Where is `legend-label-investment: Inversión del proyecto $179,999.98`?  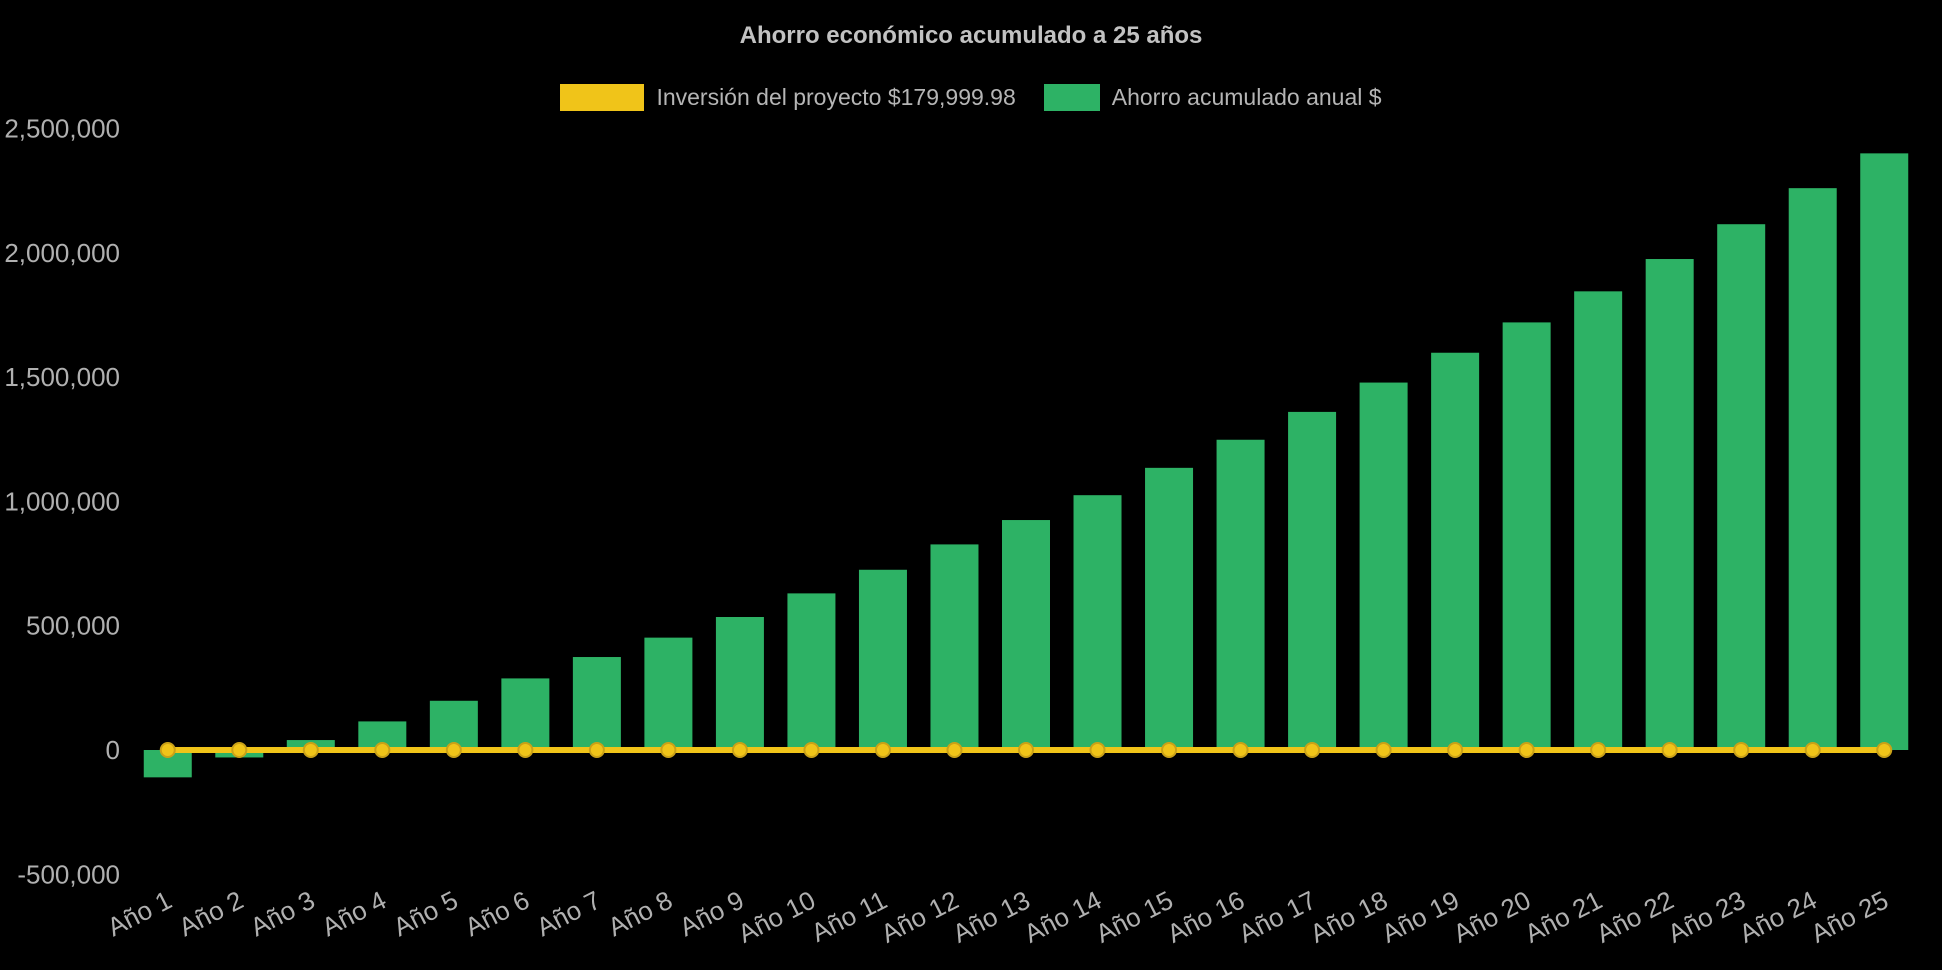 legend-label-investment: Inversión del proyecto $179,999.98 is located at coordinates (836, 97).